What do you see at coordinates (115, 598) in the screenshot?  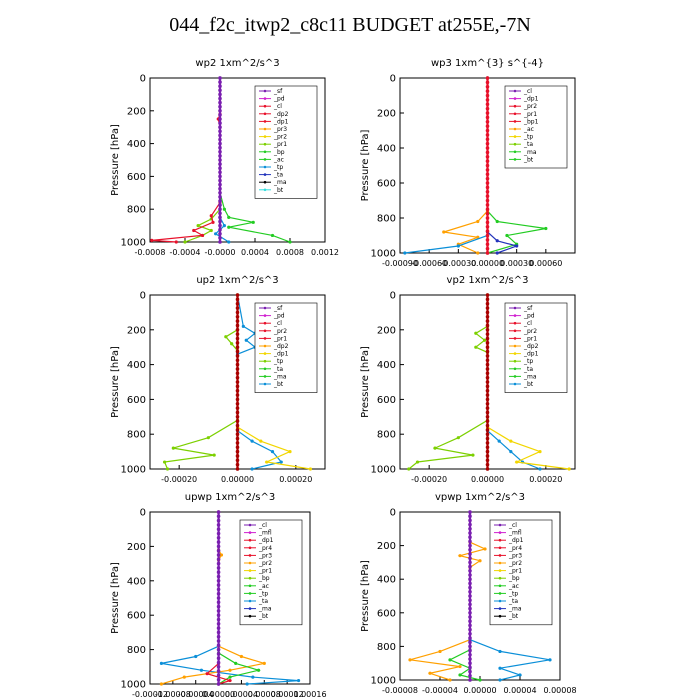 I see `y-axis-label: Pressure [hPa]` at bounding box center [115, 598].